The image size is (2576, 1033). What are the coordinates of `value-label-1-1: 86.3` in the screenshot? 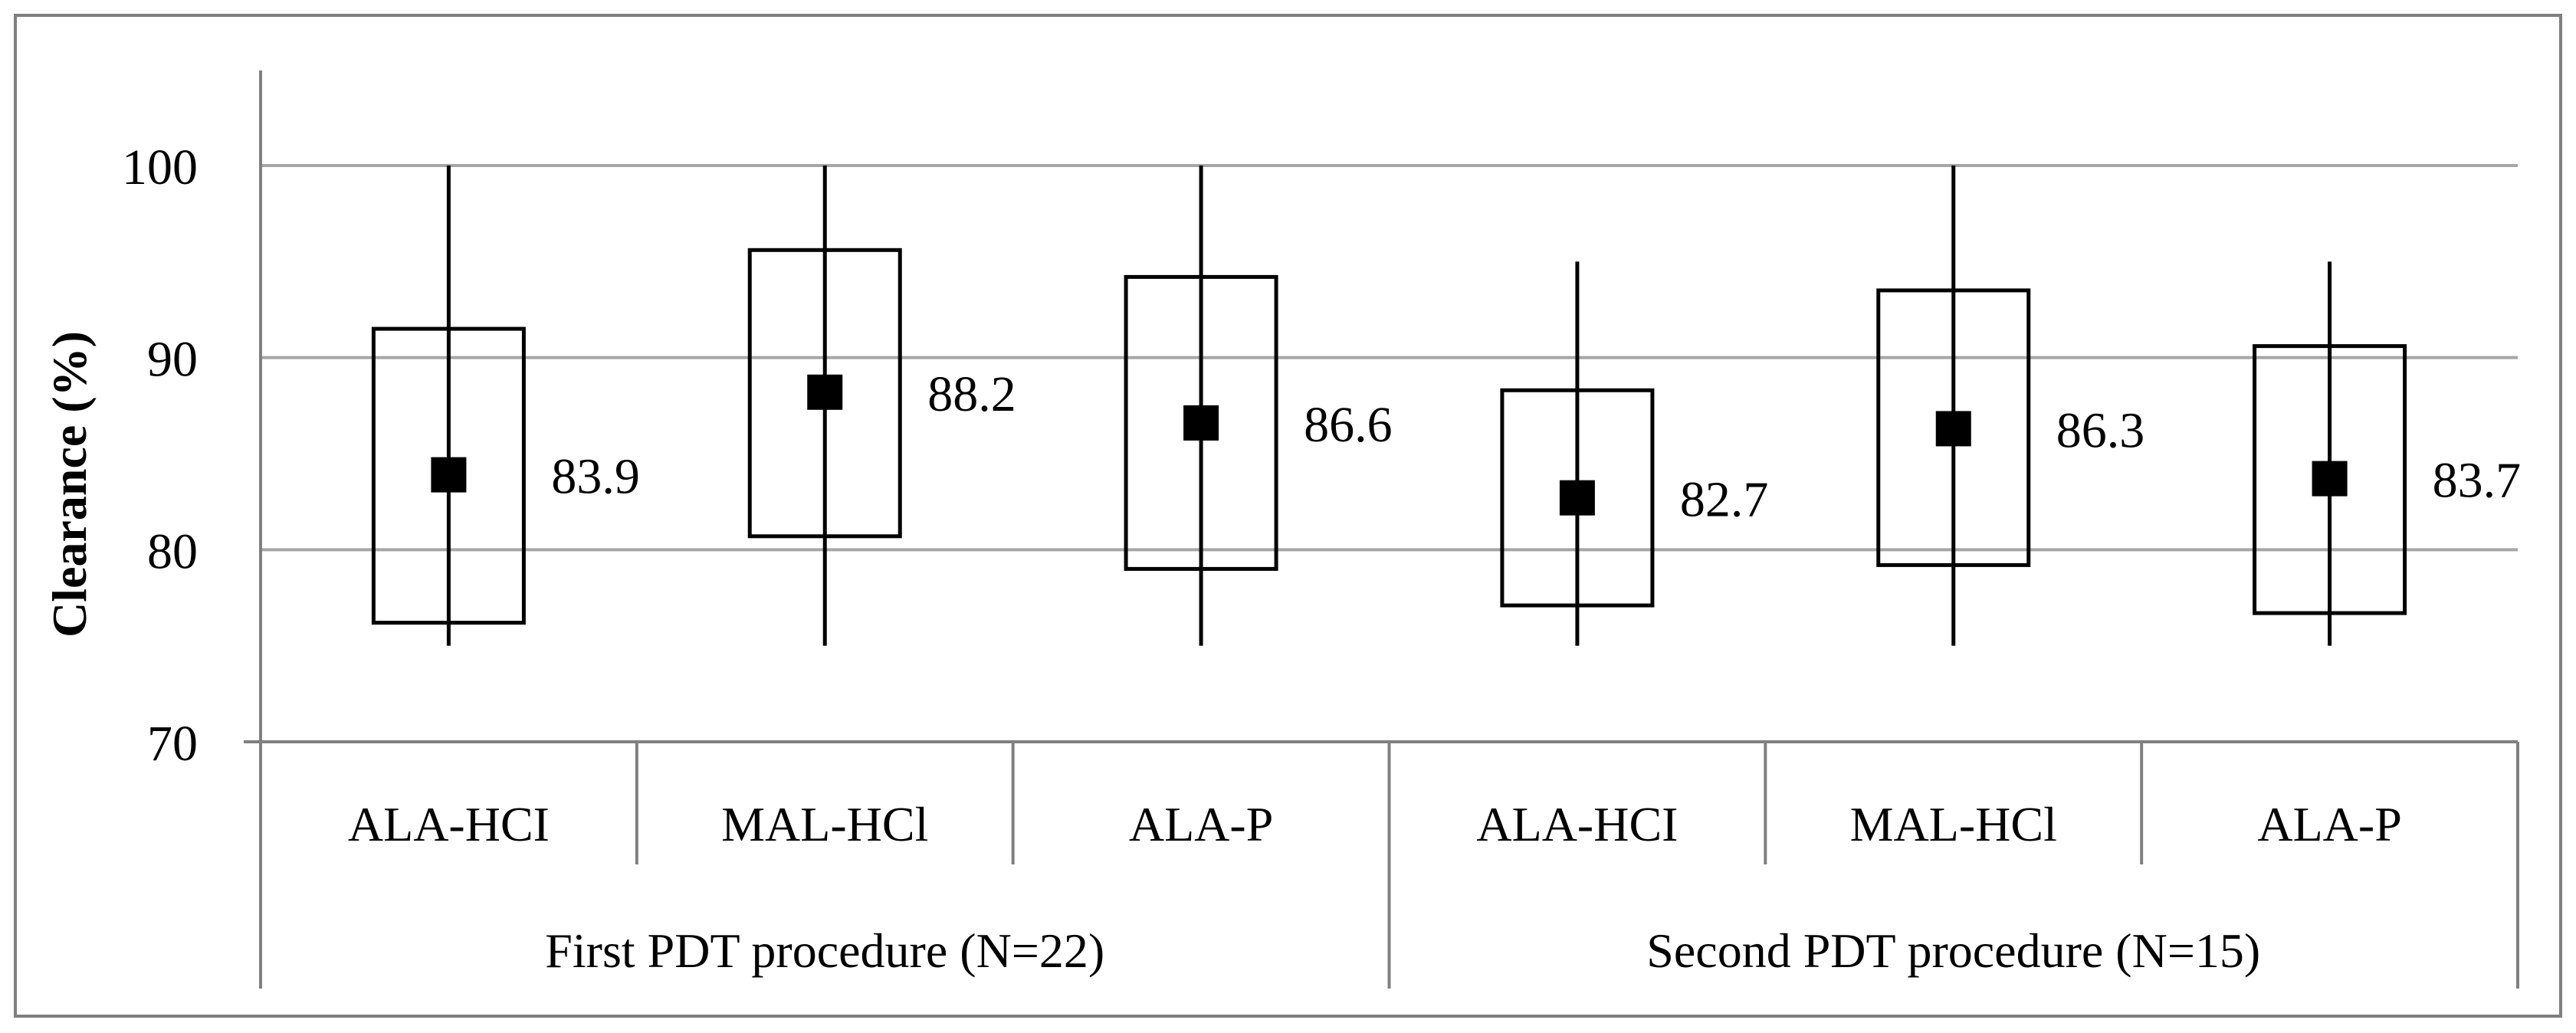 It's located at (2100, 430).